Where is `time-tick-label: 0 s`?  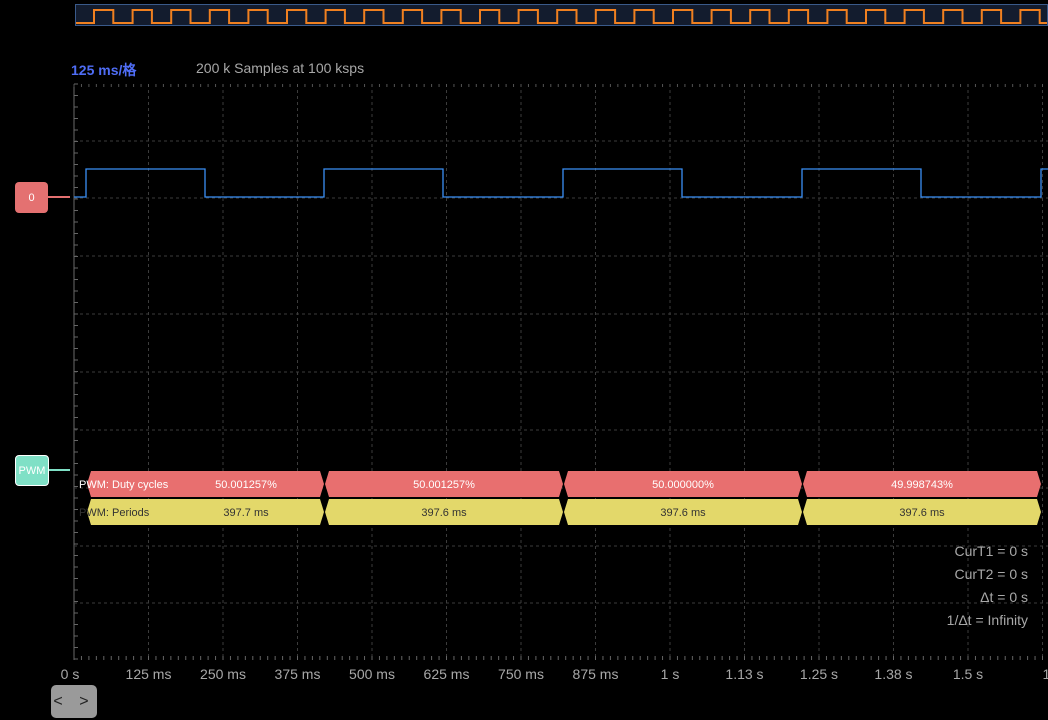 time-tick-label: 0 s is located at coordinates (70, 674).